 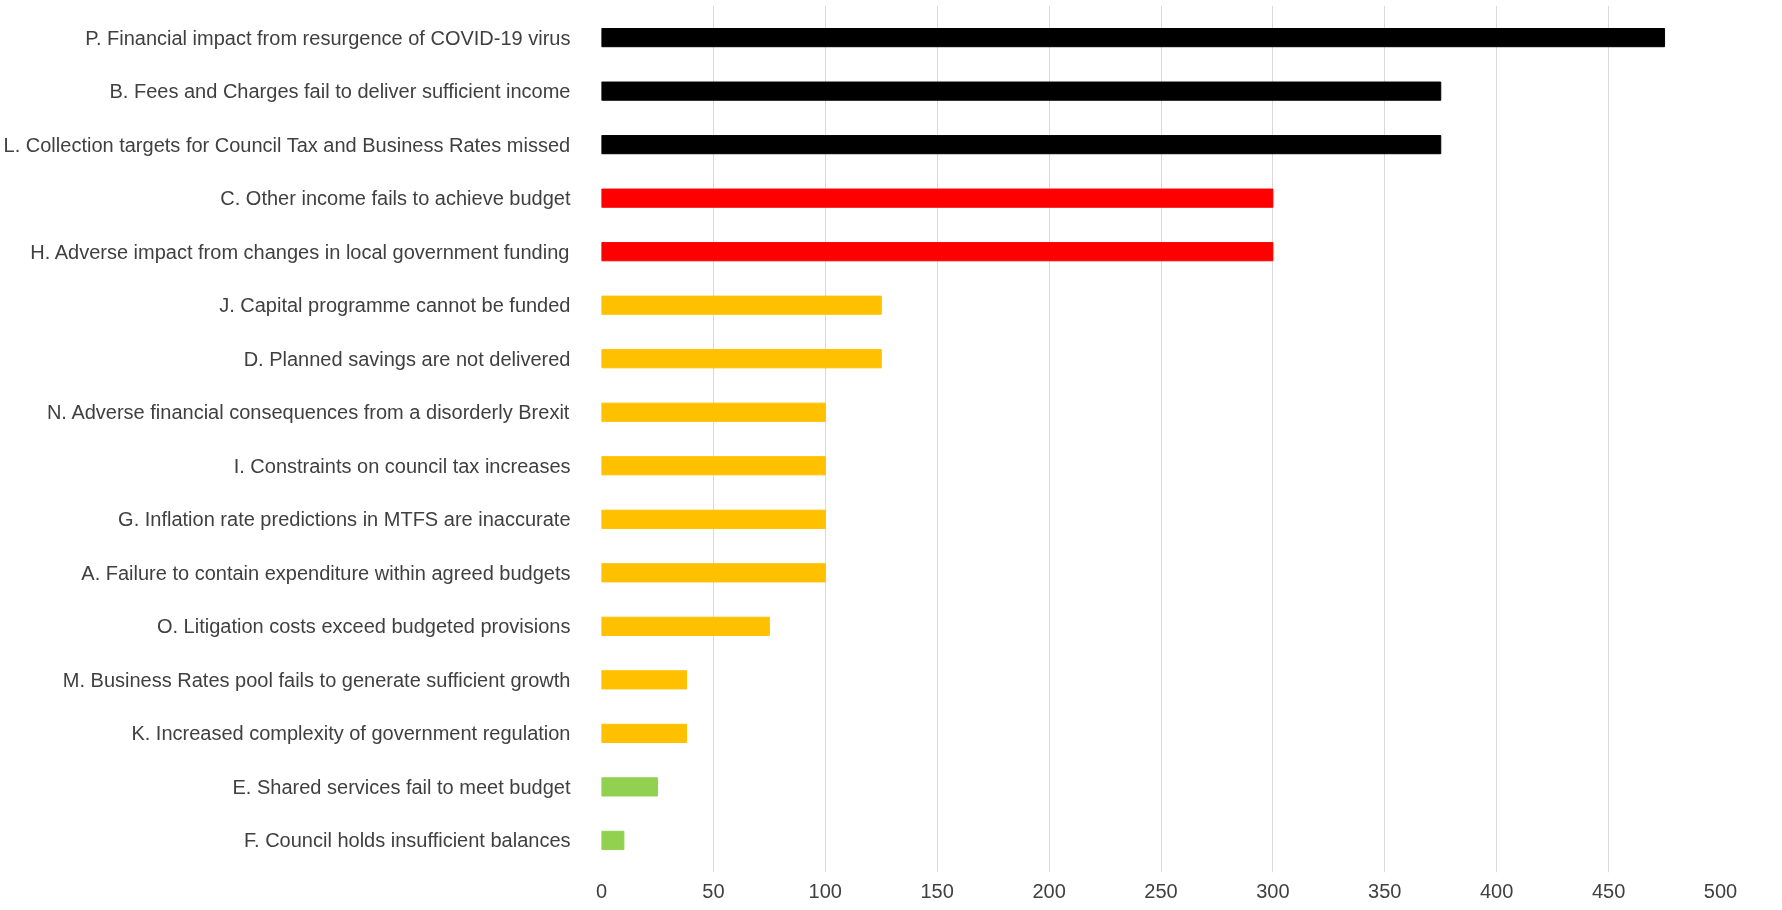 I want to click on y-tick-label: L. Collection targets for Council Tax and Business Rates missed, so click(x=287, y=144).